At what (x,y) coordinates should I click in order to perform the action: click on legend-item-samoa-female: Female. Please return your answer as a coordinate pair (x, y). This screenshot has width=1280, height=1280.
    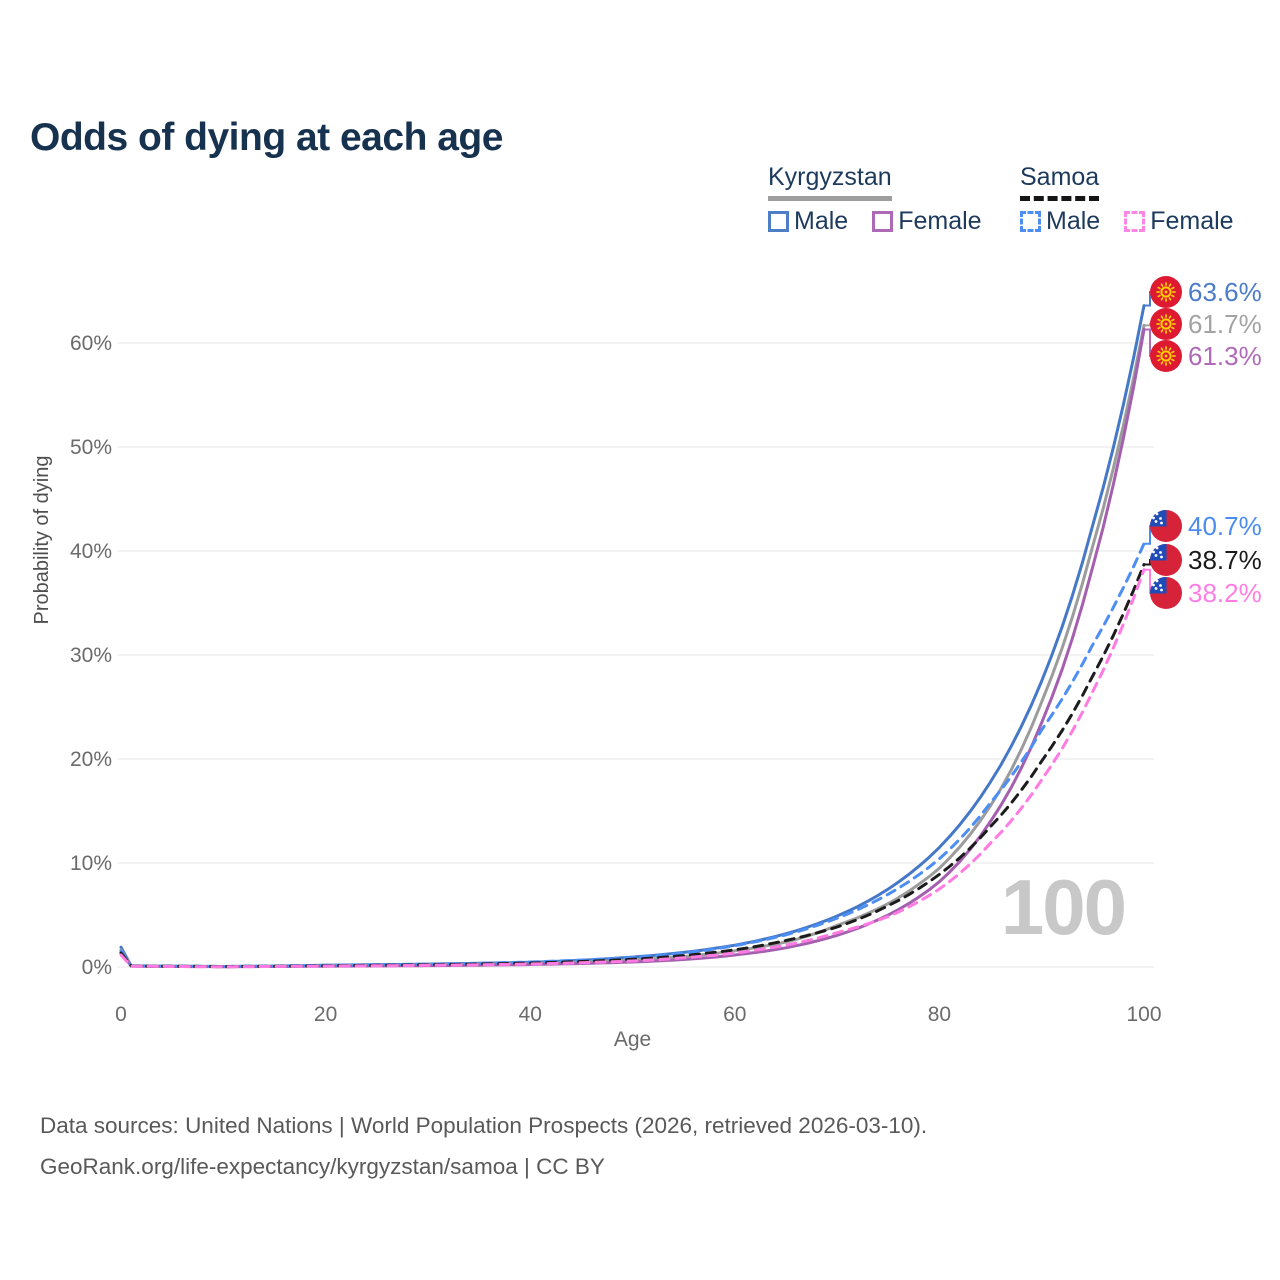
    Looking at the image, I should click on (1179, 221).